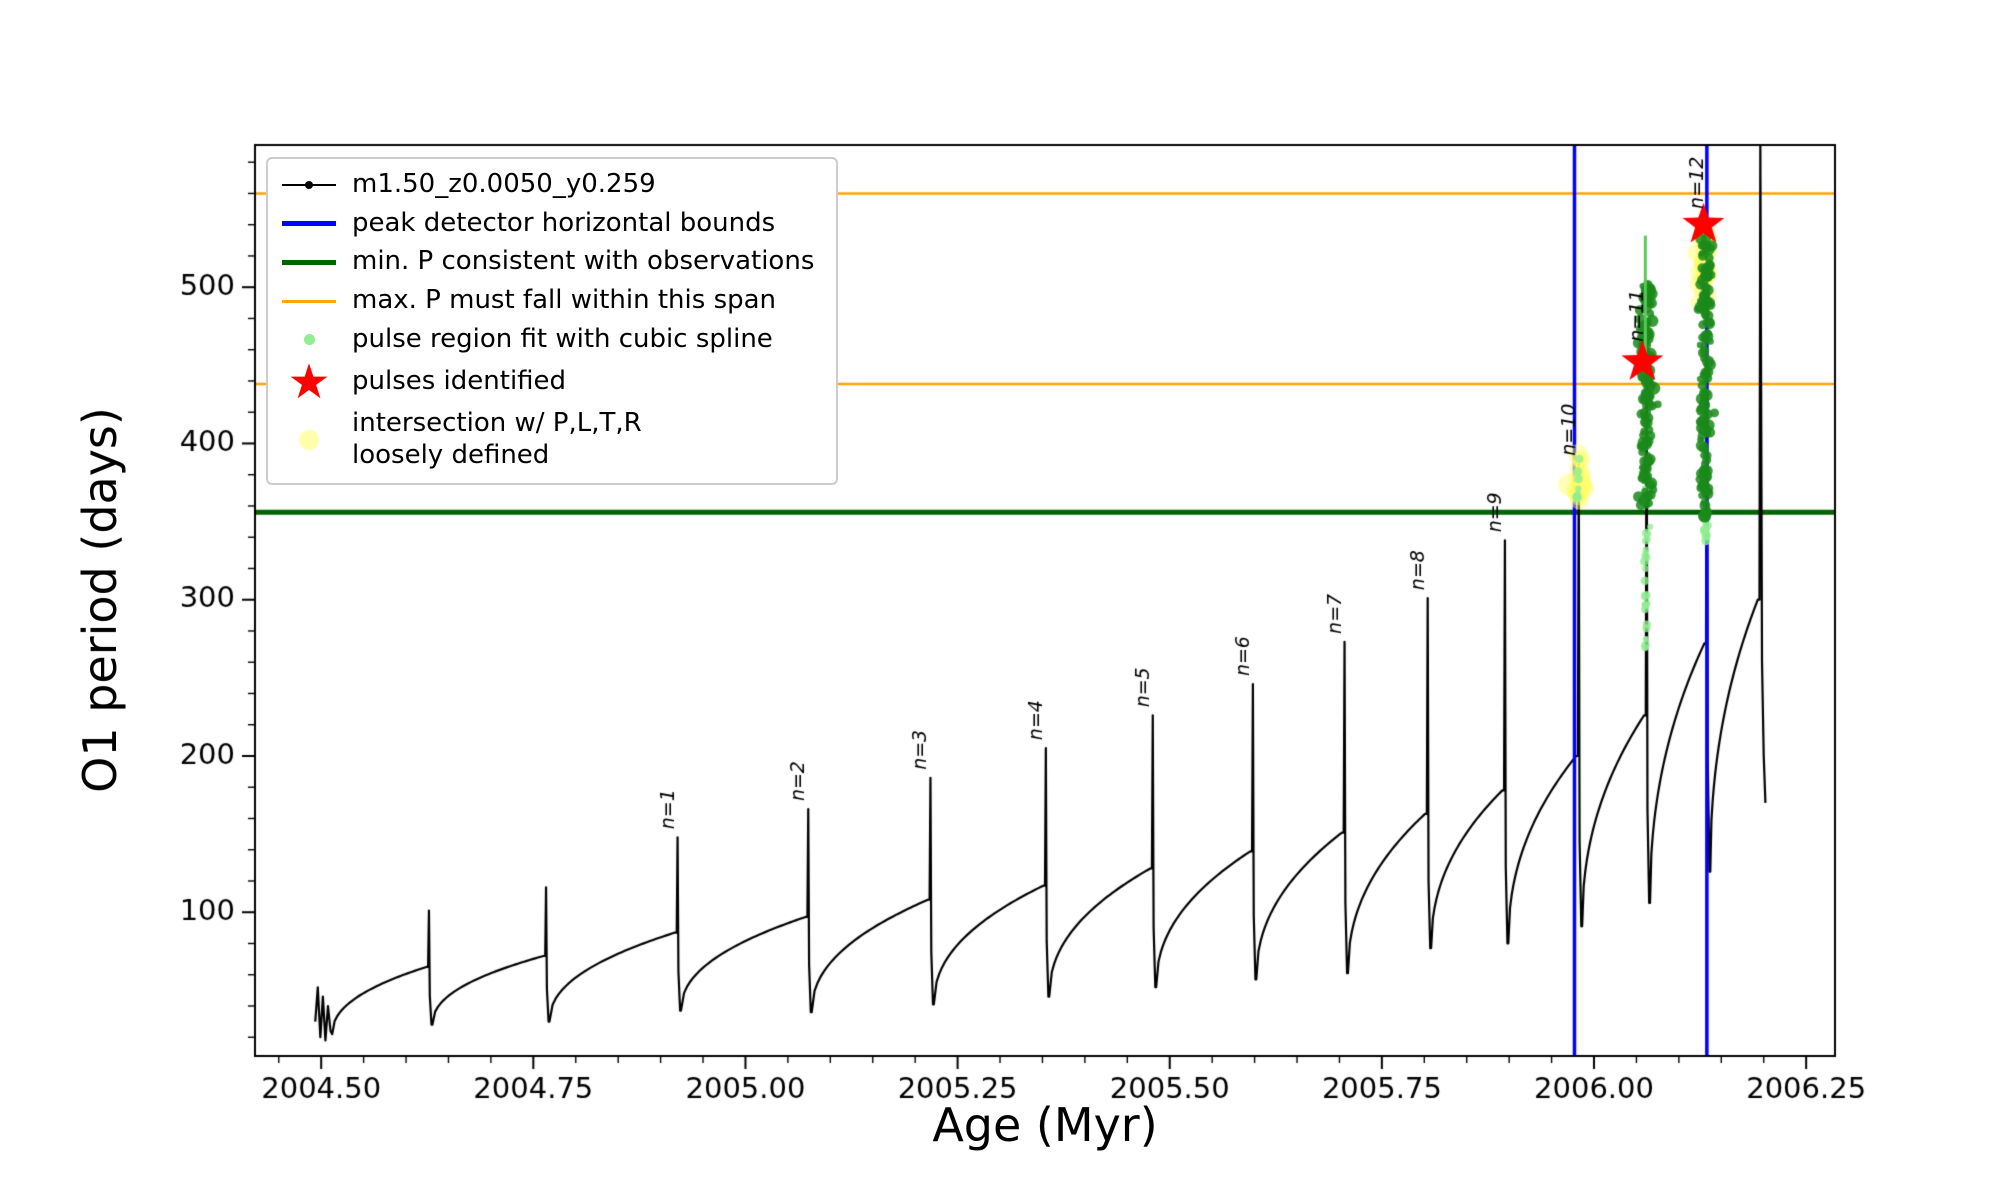 This screenshot has height=1200, width=2000. I want to click on legend-marker-blue-line-icon, so click(309, 224).